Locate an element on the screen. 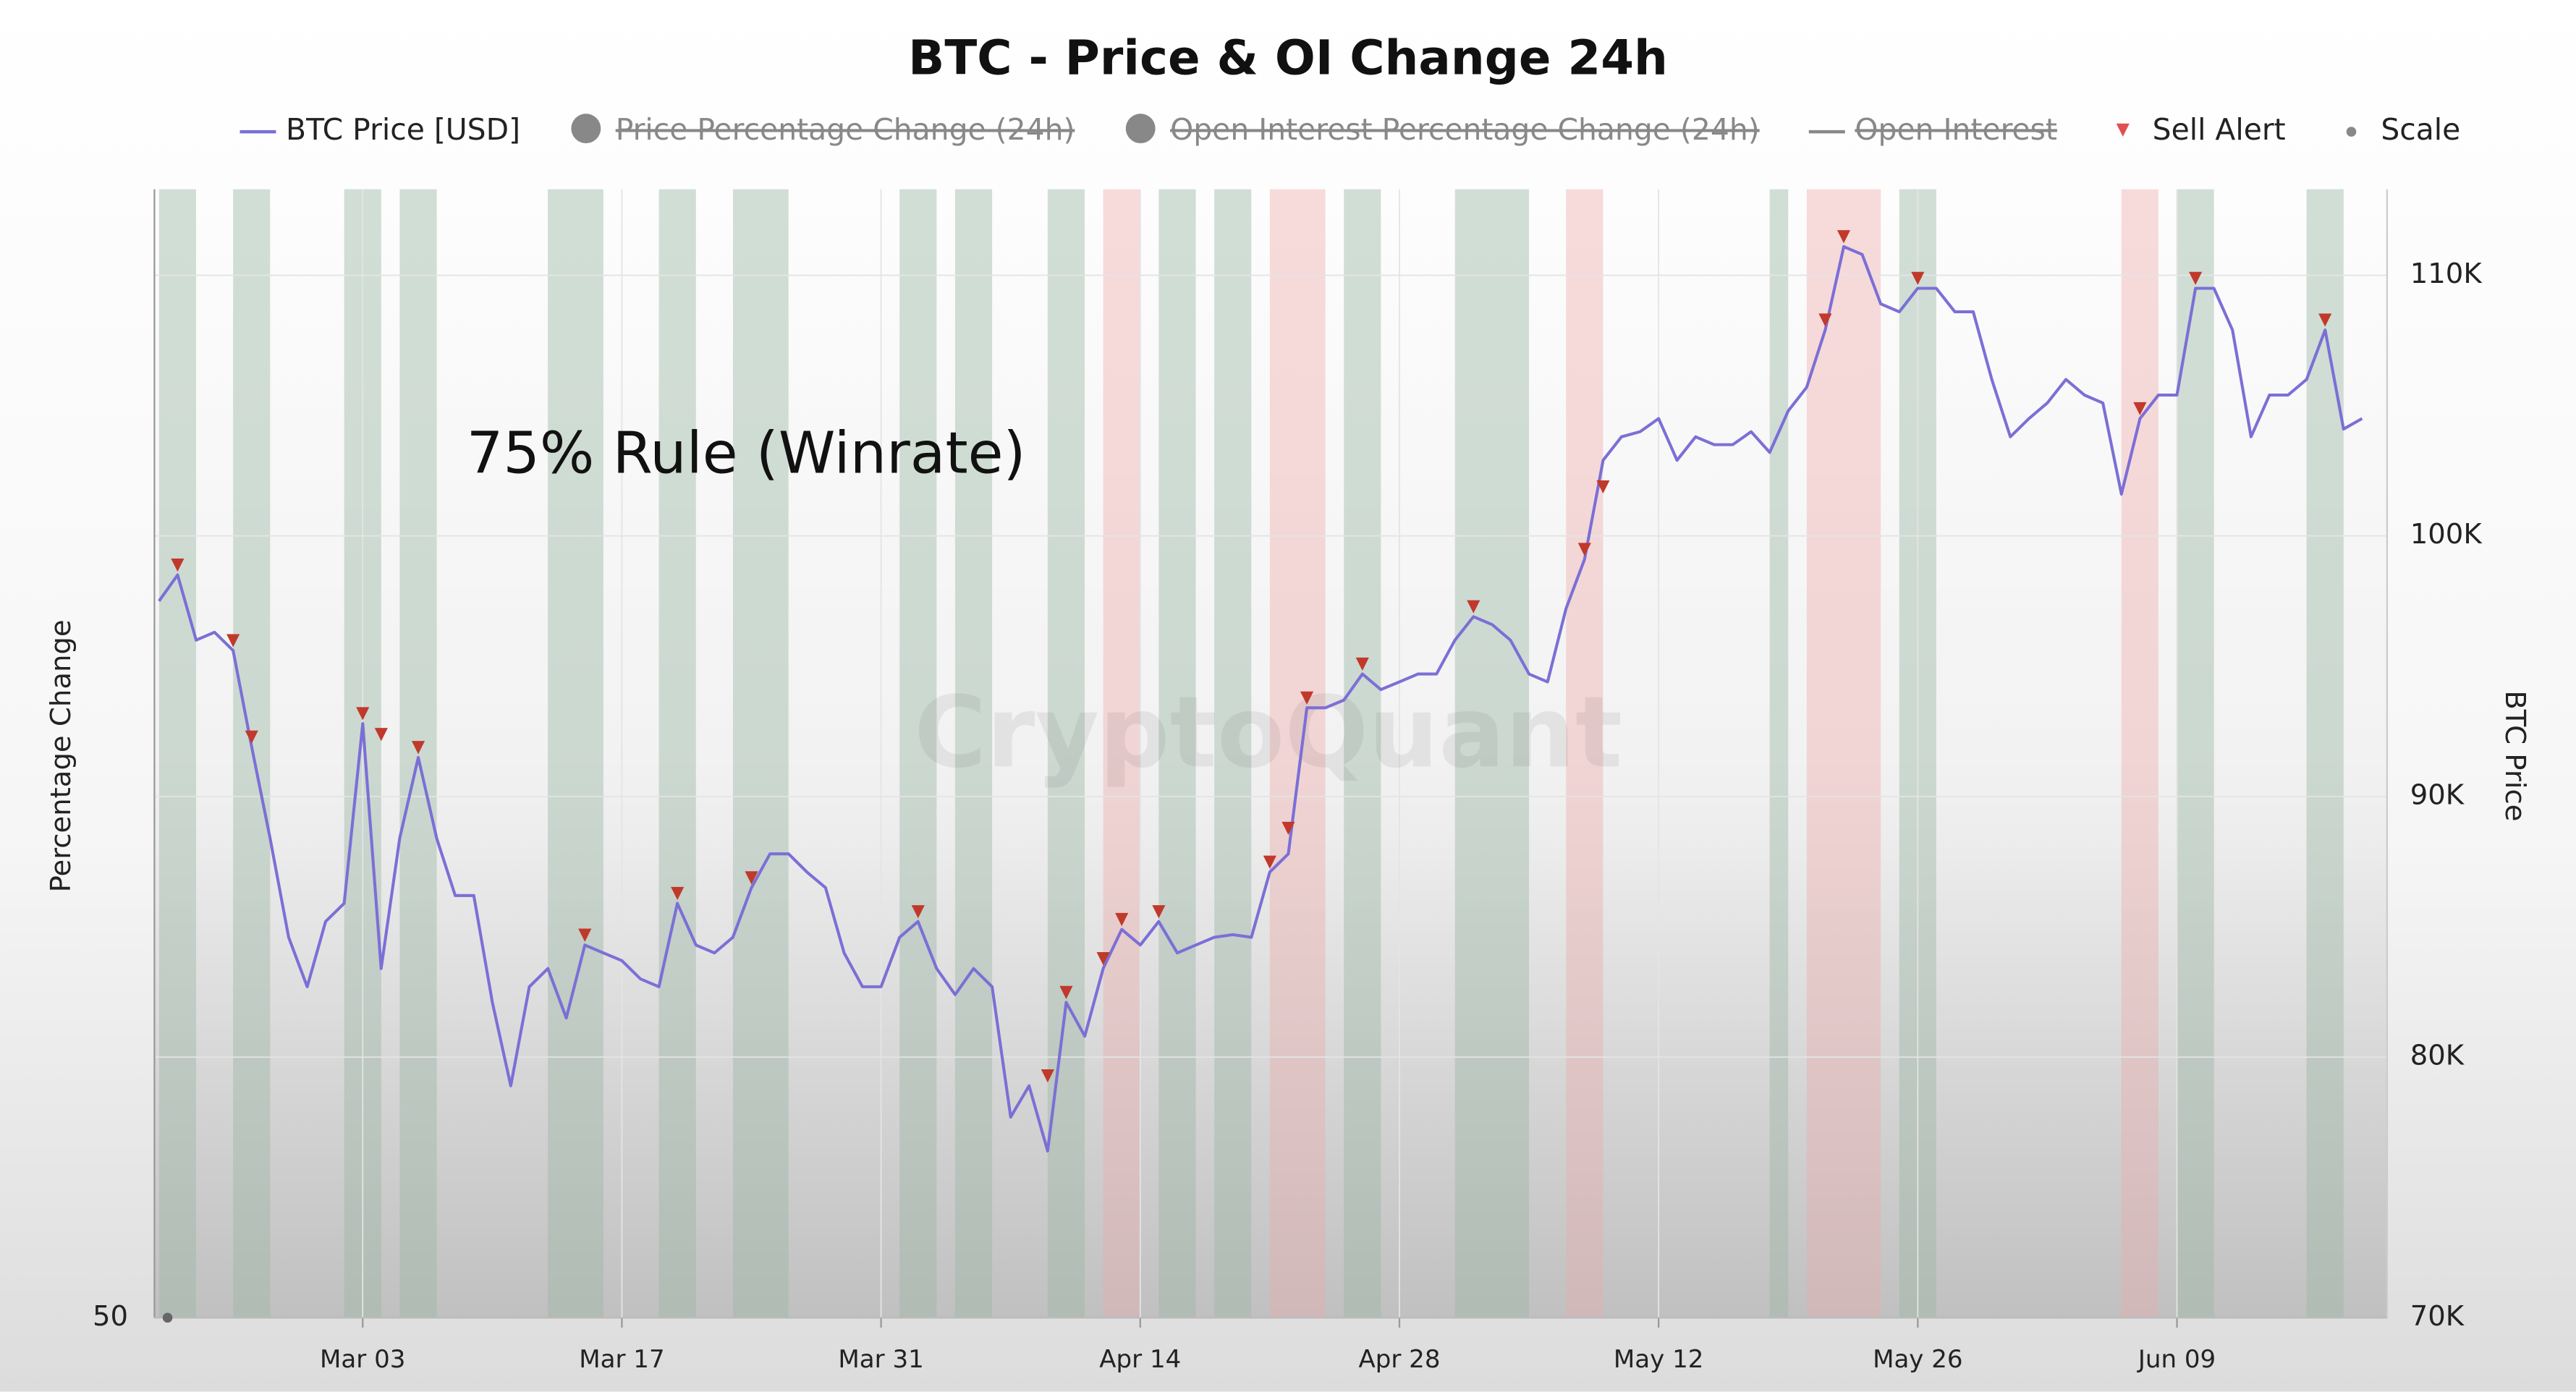 The image size is (2576, 1392). x-tick-label: Mar 31 is located at coordinates (881, 1360).